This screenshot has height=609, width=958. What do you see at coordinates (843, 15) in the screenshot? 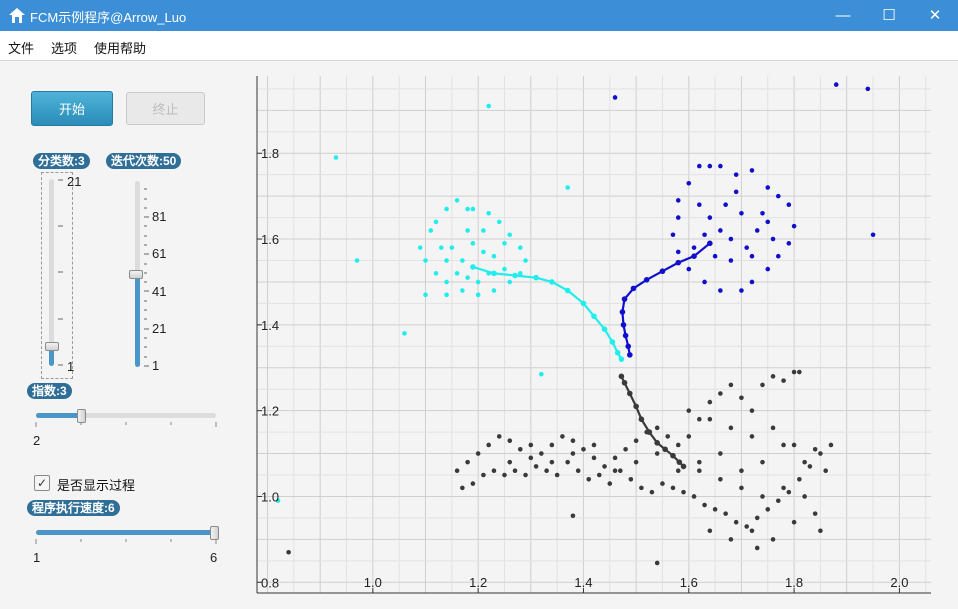
I see `minimize-button: —` at bounding box center [843, 15].